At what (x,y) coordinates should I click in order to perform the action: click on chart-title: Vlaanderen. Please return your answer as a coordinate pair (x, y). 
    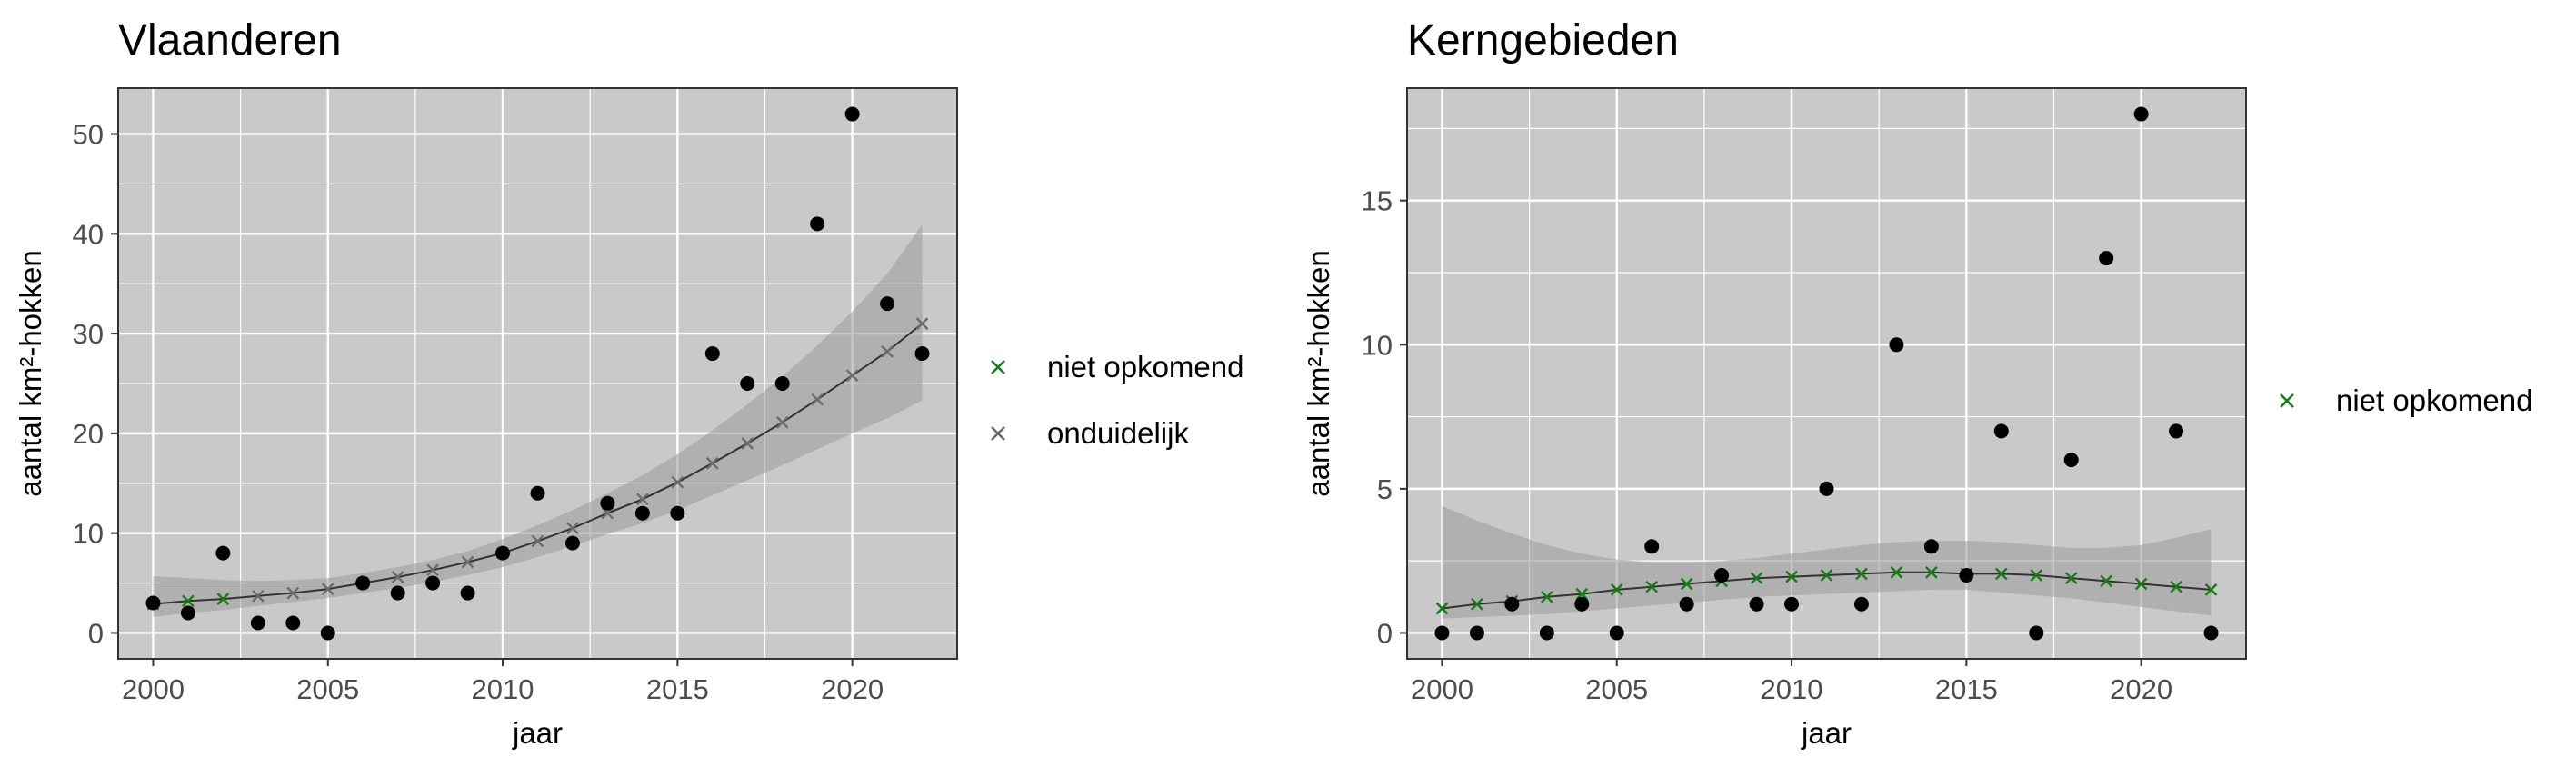
    Looking at the image, I should click on (230, 41).